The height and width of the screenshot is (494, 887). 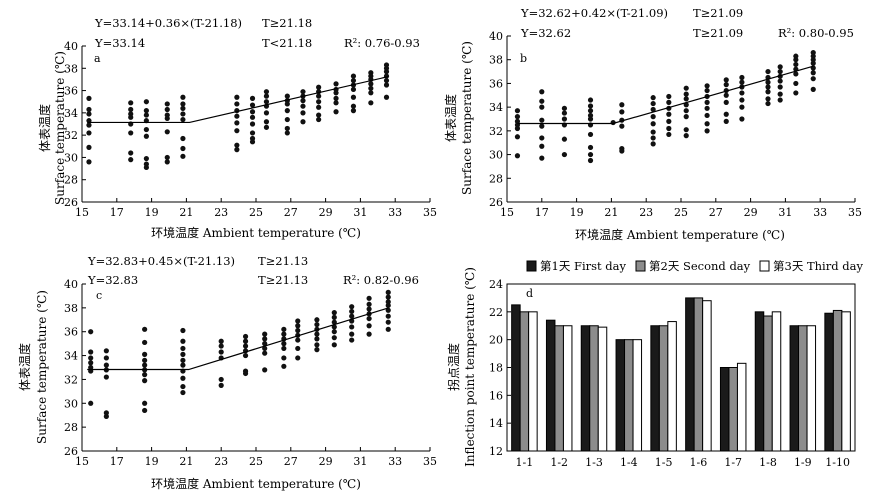 I want to click on panel-d-legend-swatch, so click(x=764, y=266).